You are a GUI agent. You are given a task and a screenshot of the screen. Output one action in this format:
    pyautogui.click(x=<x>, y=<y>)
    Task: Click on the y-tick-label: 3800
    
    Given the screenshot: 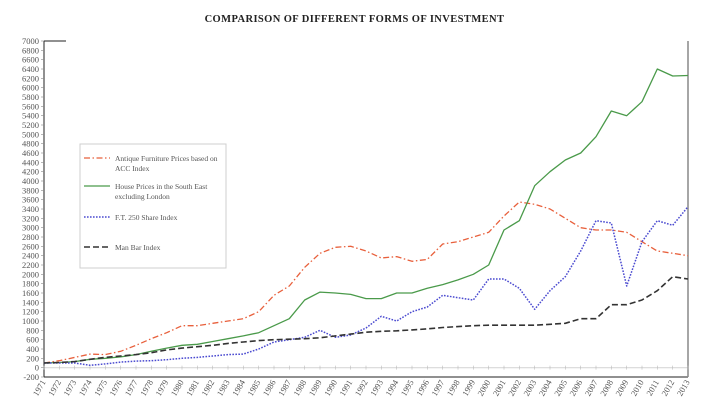 What is the action you would take?
    pyautogui.click(x=30, y=190)
    